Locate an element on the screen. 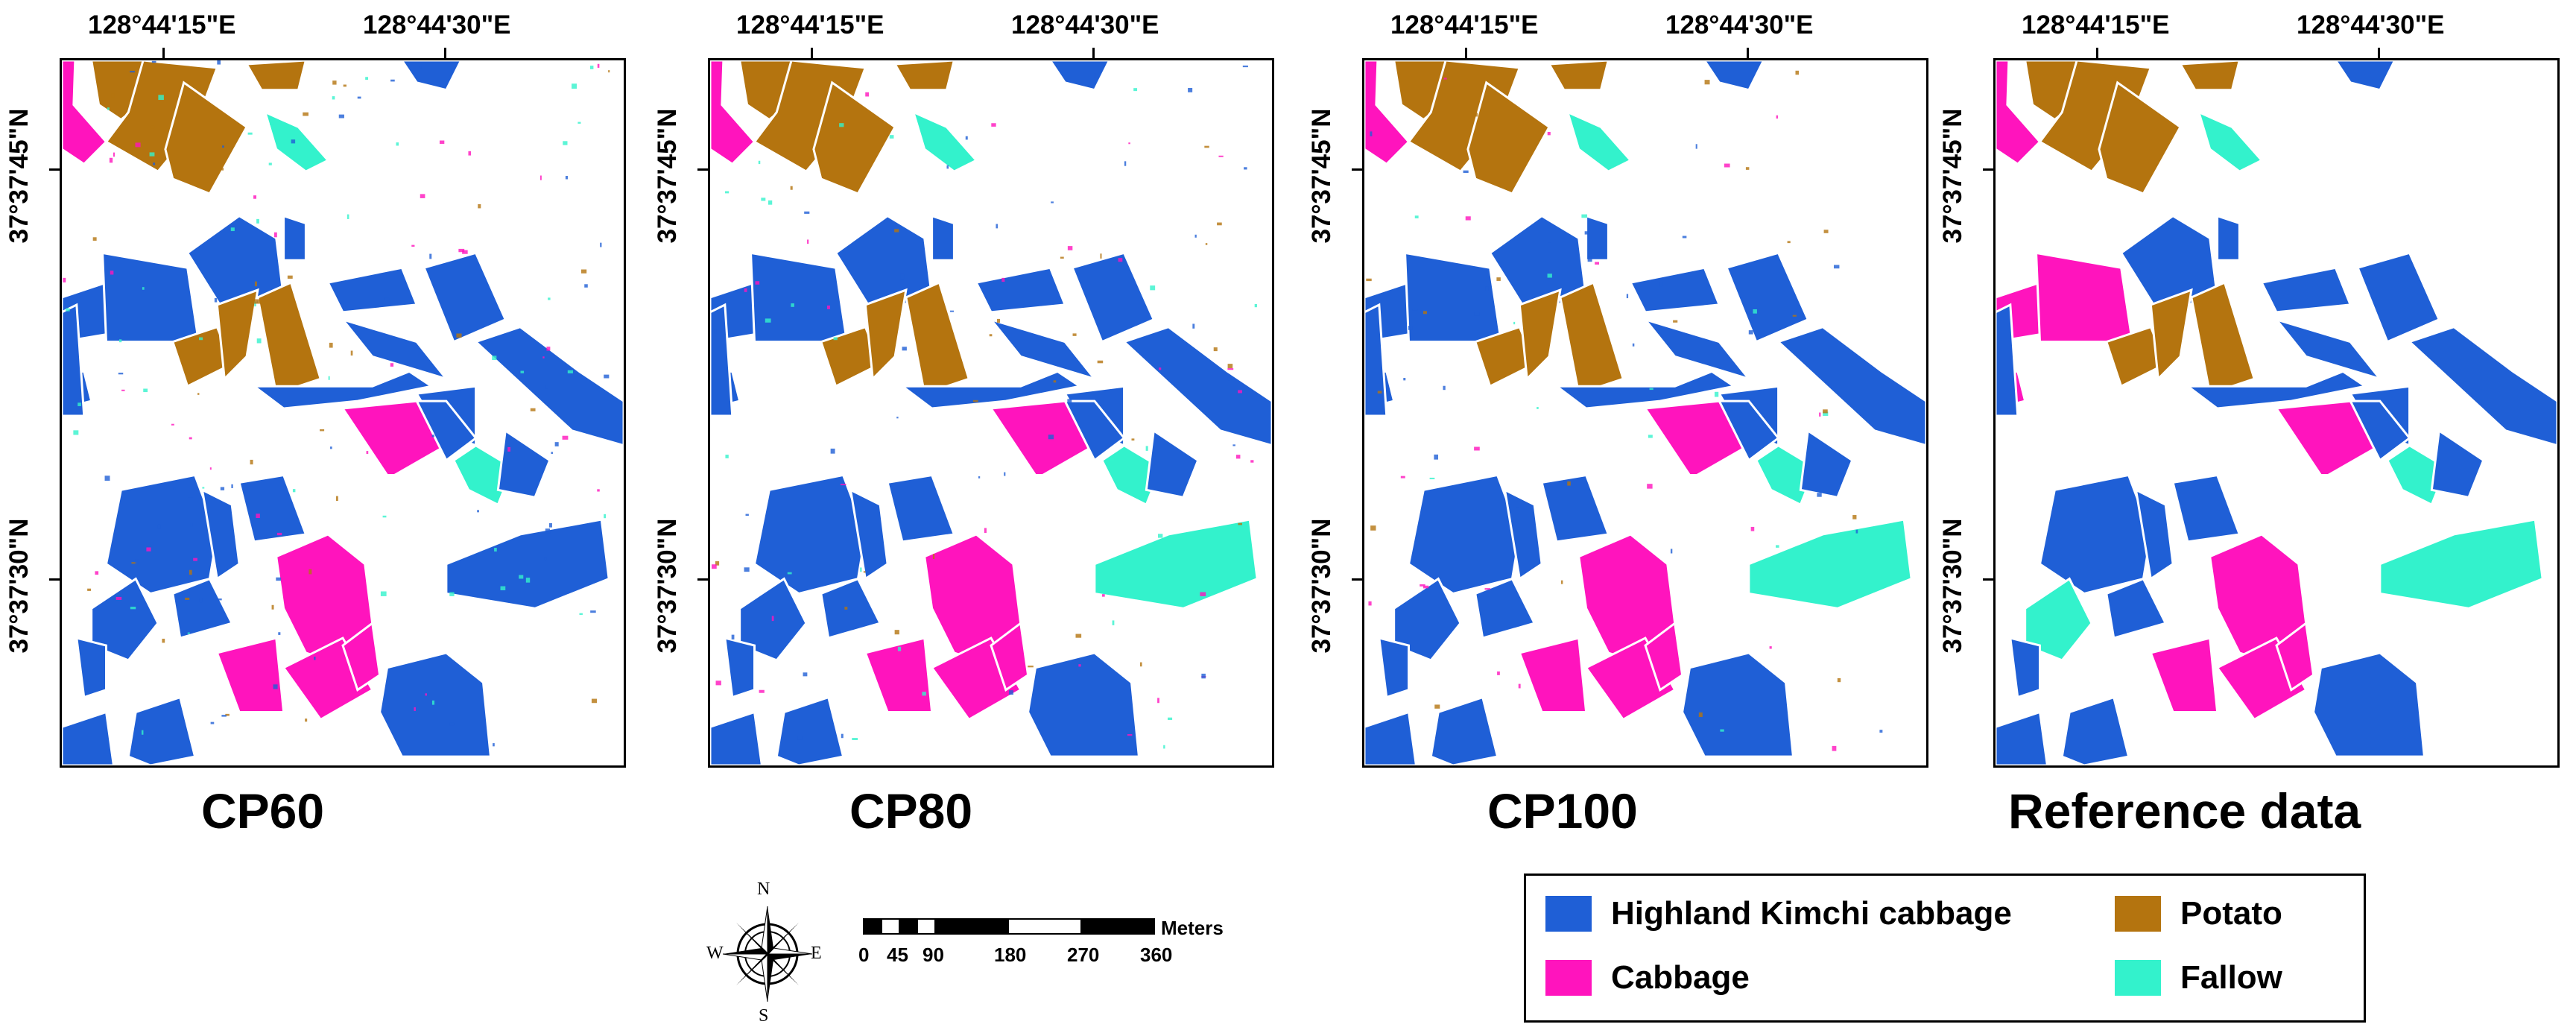 The image size is (2576, 1033). legend-item-potato: Potato is located at coordinates (2198, 913).